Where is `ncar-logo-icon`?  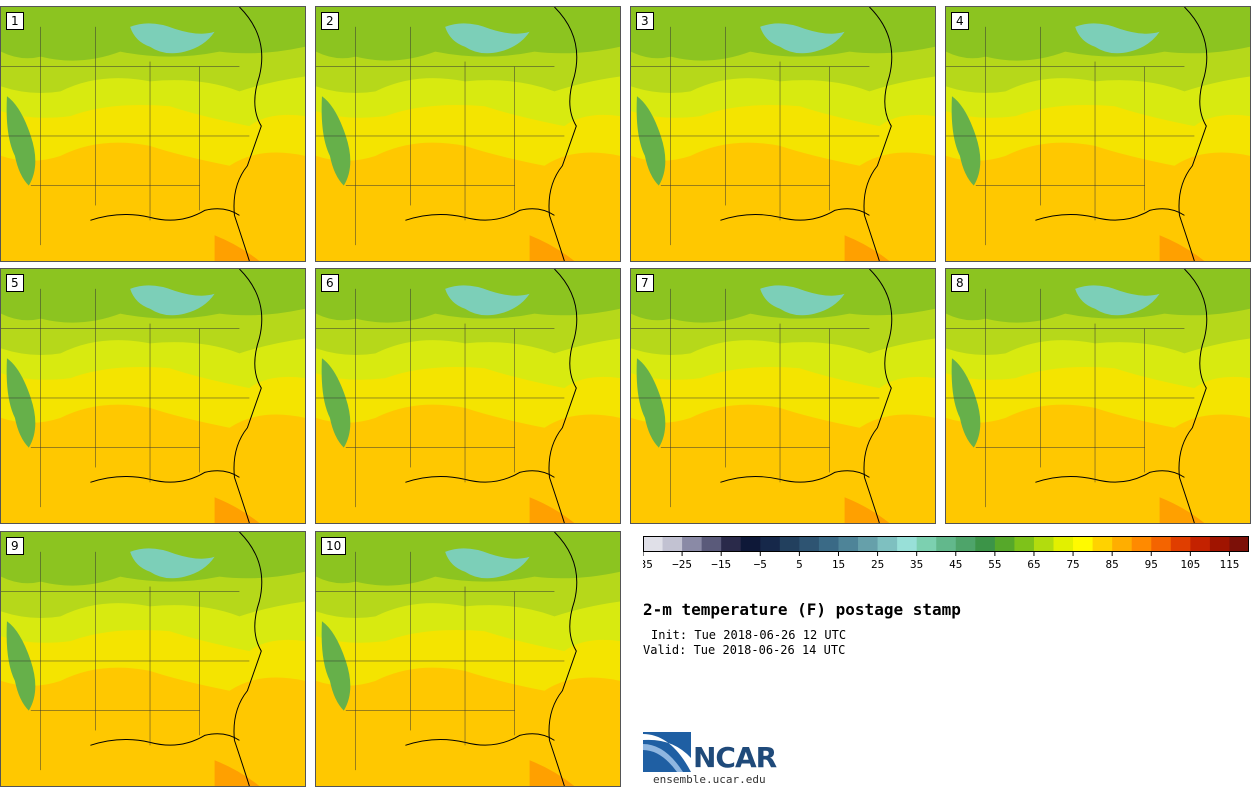
ncar-logo-icon is located at coordinates (667, 752).